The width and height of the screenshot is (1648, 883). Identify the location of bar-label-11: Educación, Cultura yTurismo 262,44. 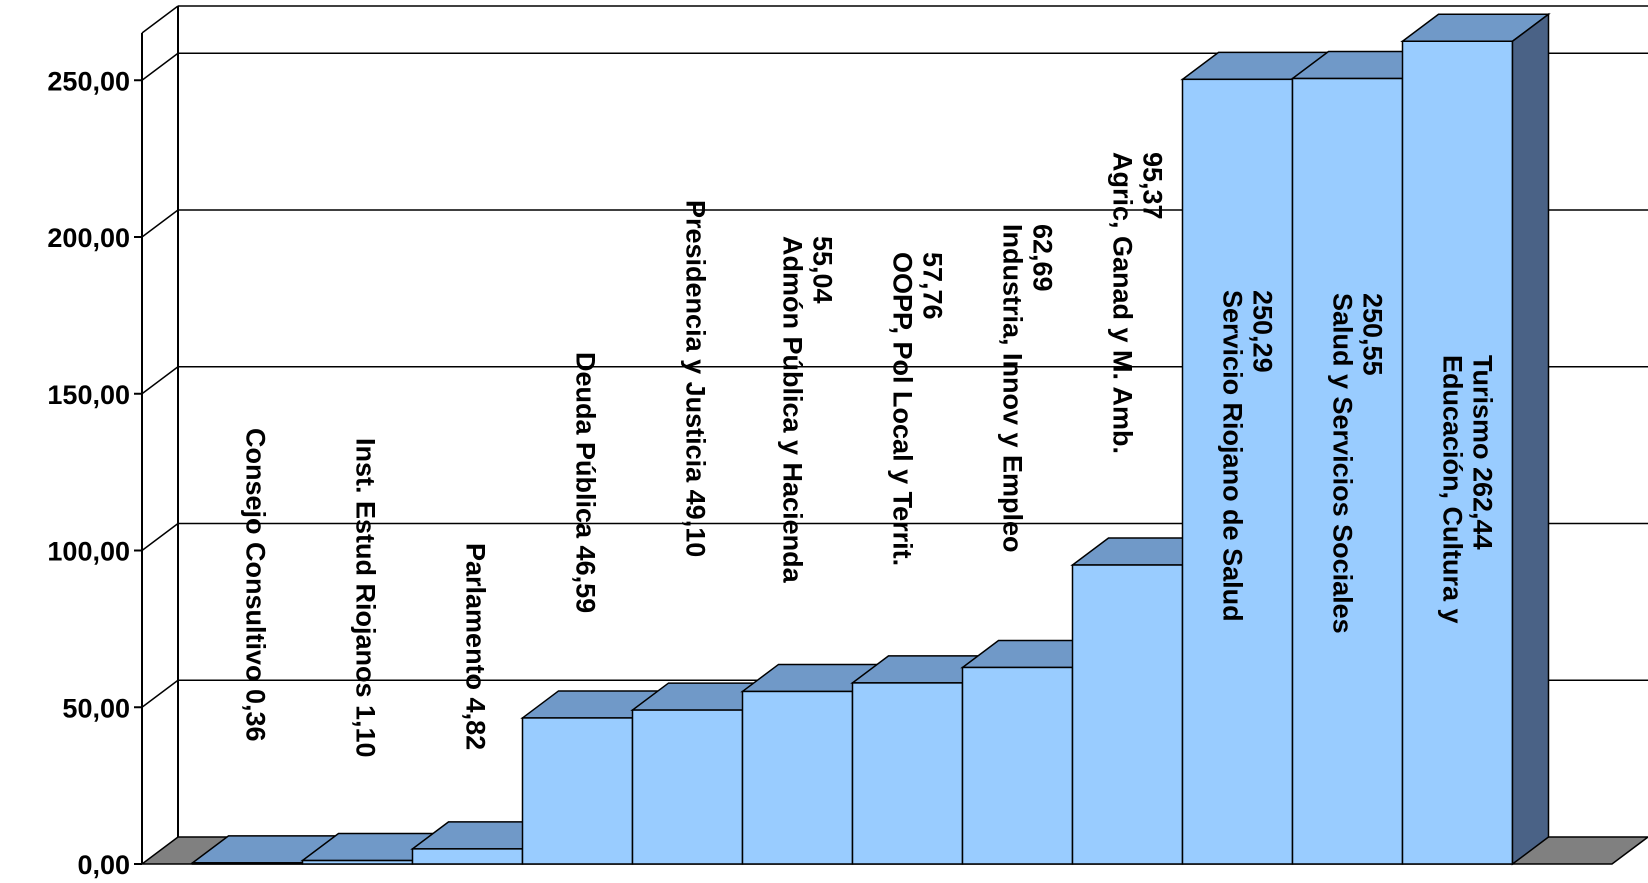
(1468, 489).